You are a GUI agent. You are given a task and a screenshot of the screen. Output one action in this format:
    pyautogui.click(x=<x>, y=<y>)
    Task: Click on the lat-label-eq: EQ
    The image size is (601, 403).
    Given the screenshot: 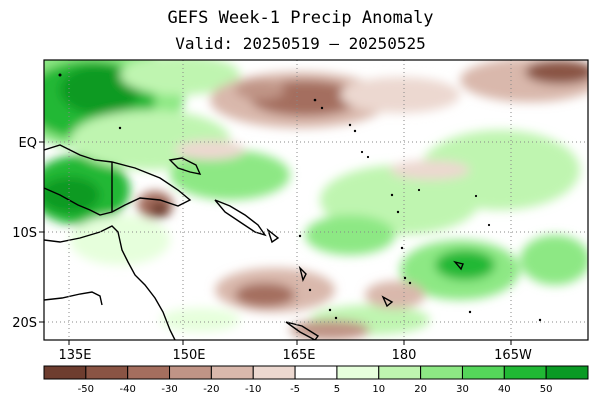 What is the action you would take?
    pyautogui.click(x=28, y=143)
    